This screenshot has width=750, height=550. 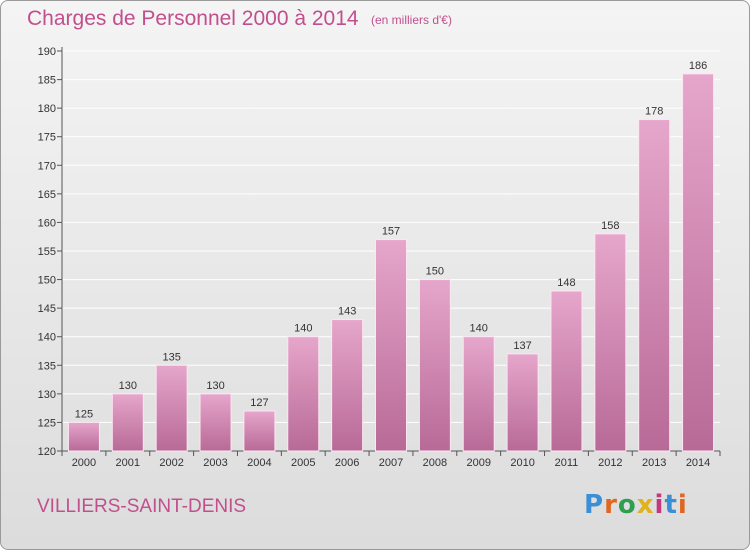 I want to click on data-label-2014: 186, so click(x=698, y=66).